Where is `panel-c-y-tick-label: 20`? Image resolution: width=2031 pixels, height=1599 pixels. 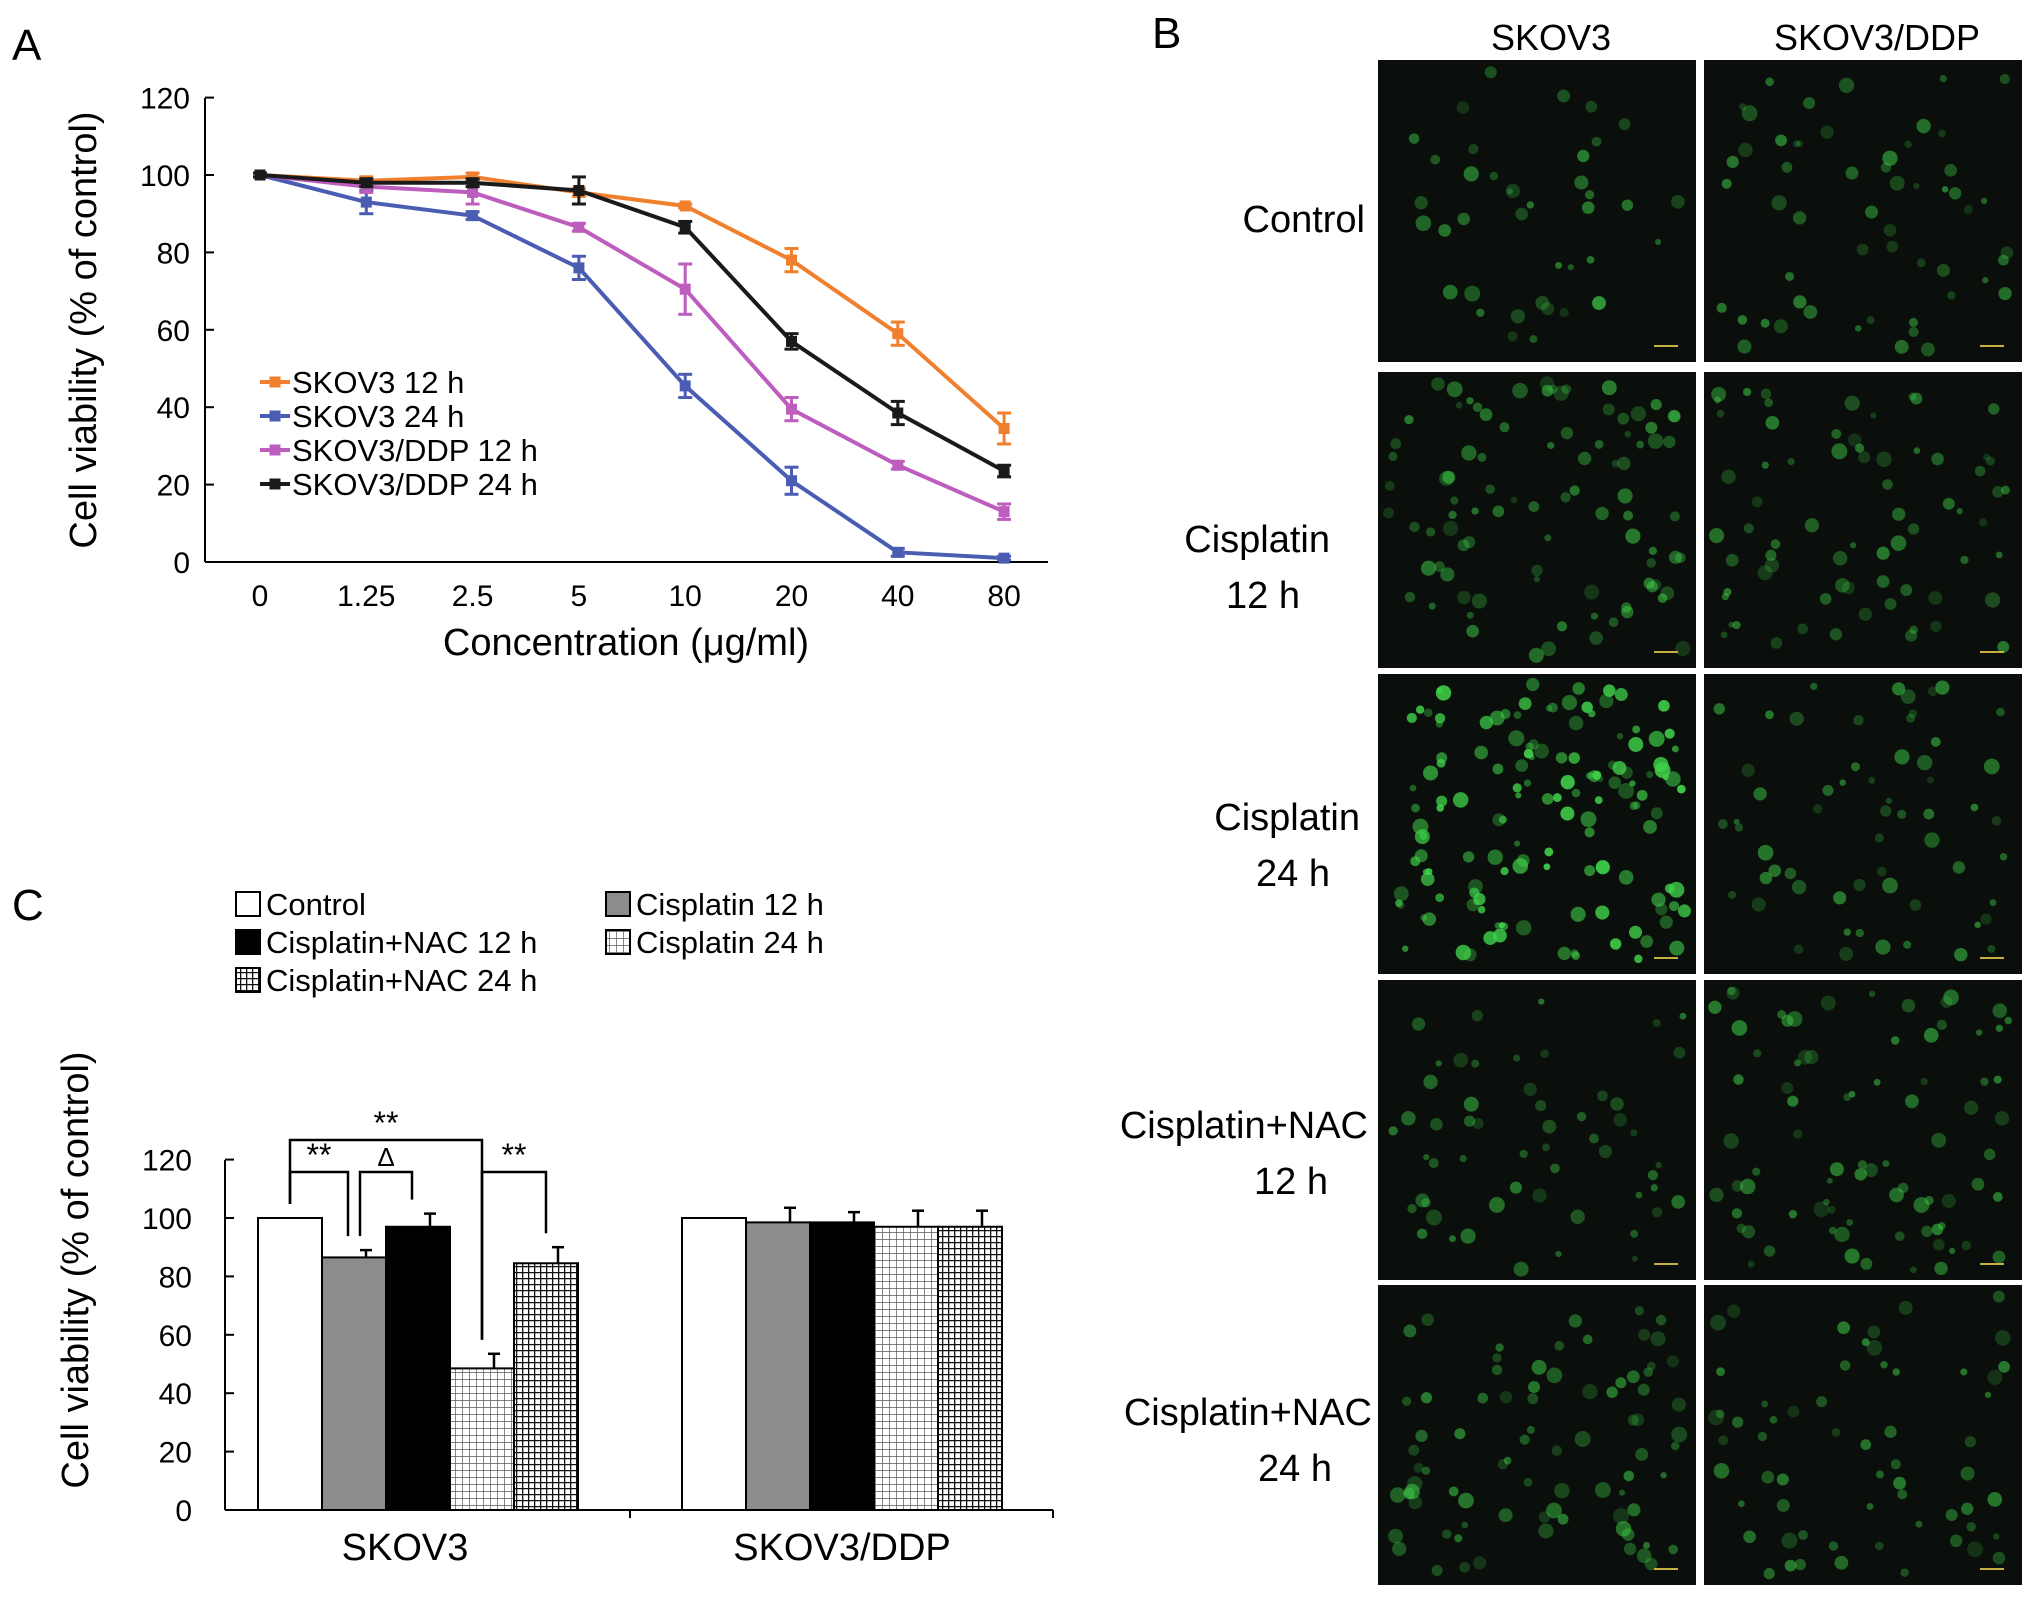
panel-c-y-tick-label: 20 is located at coordinates (175, 1453).